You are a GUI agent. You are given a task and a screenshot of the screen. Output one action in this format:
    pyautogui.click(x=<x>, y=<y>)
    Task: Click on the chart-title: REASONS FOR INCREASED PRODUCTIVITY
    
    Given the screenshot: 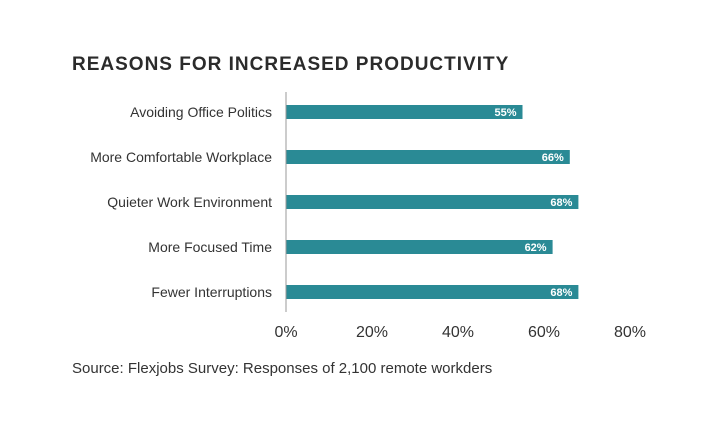 What is the action you would take?
    pyautogui.click(x=291, y=64)
    